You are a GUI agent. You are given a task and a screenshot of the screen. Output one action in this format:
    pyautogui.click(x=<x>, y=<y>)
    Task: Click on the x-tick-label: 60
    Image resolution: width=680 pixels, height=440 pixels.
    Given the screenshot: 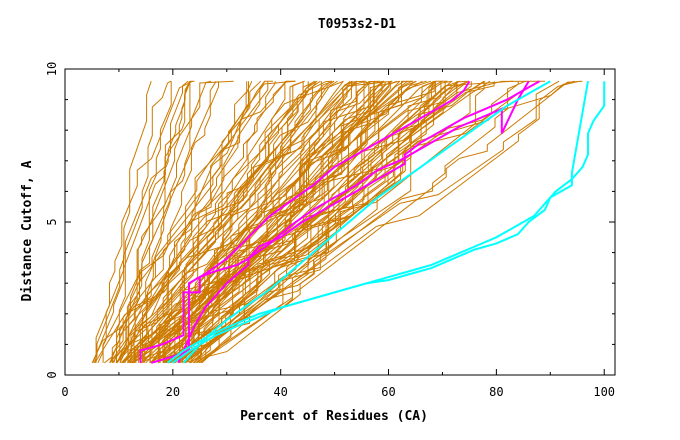 What is the action you would take?
    pyautogui.click(x=388, y=392)
    